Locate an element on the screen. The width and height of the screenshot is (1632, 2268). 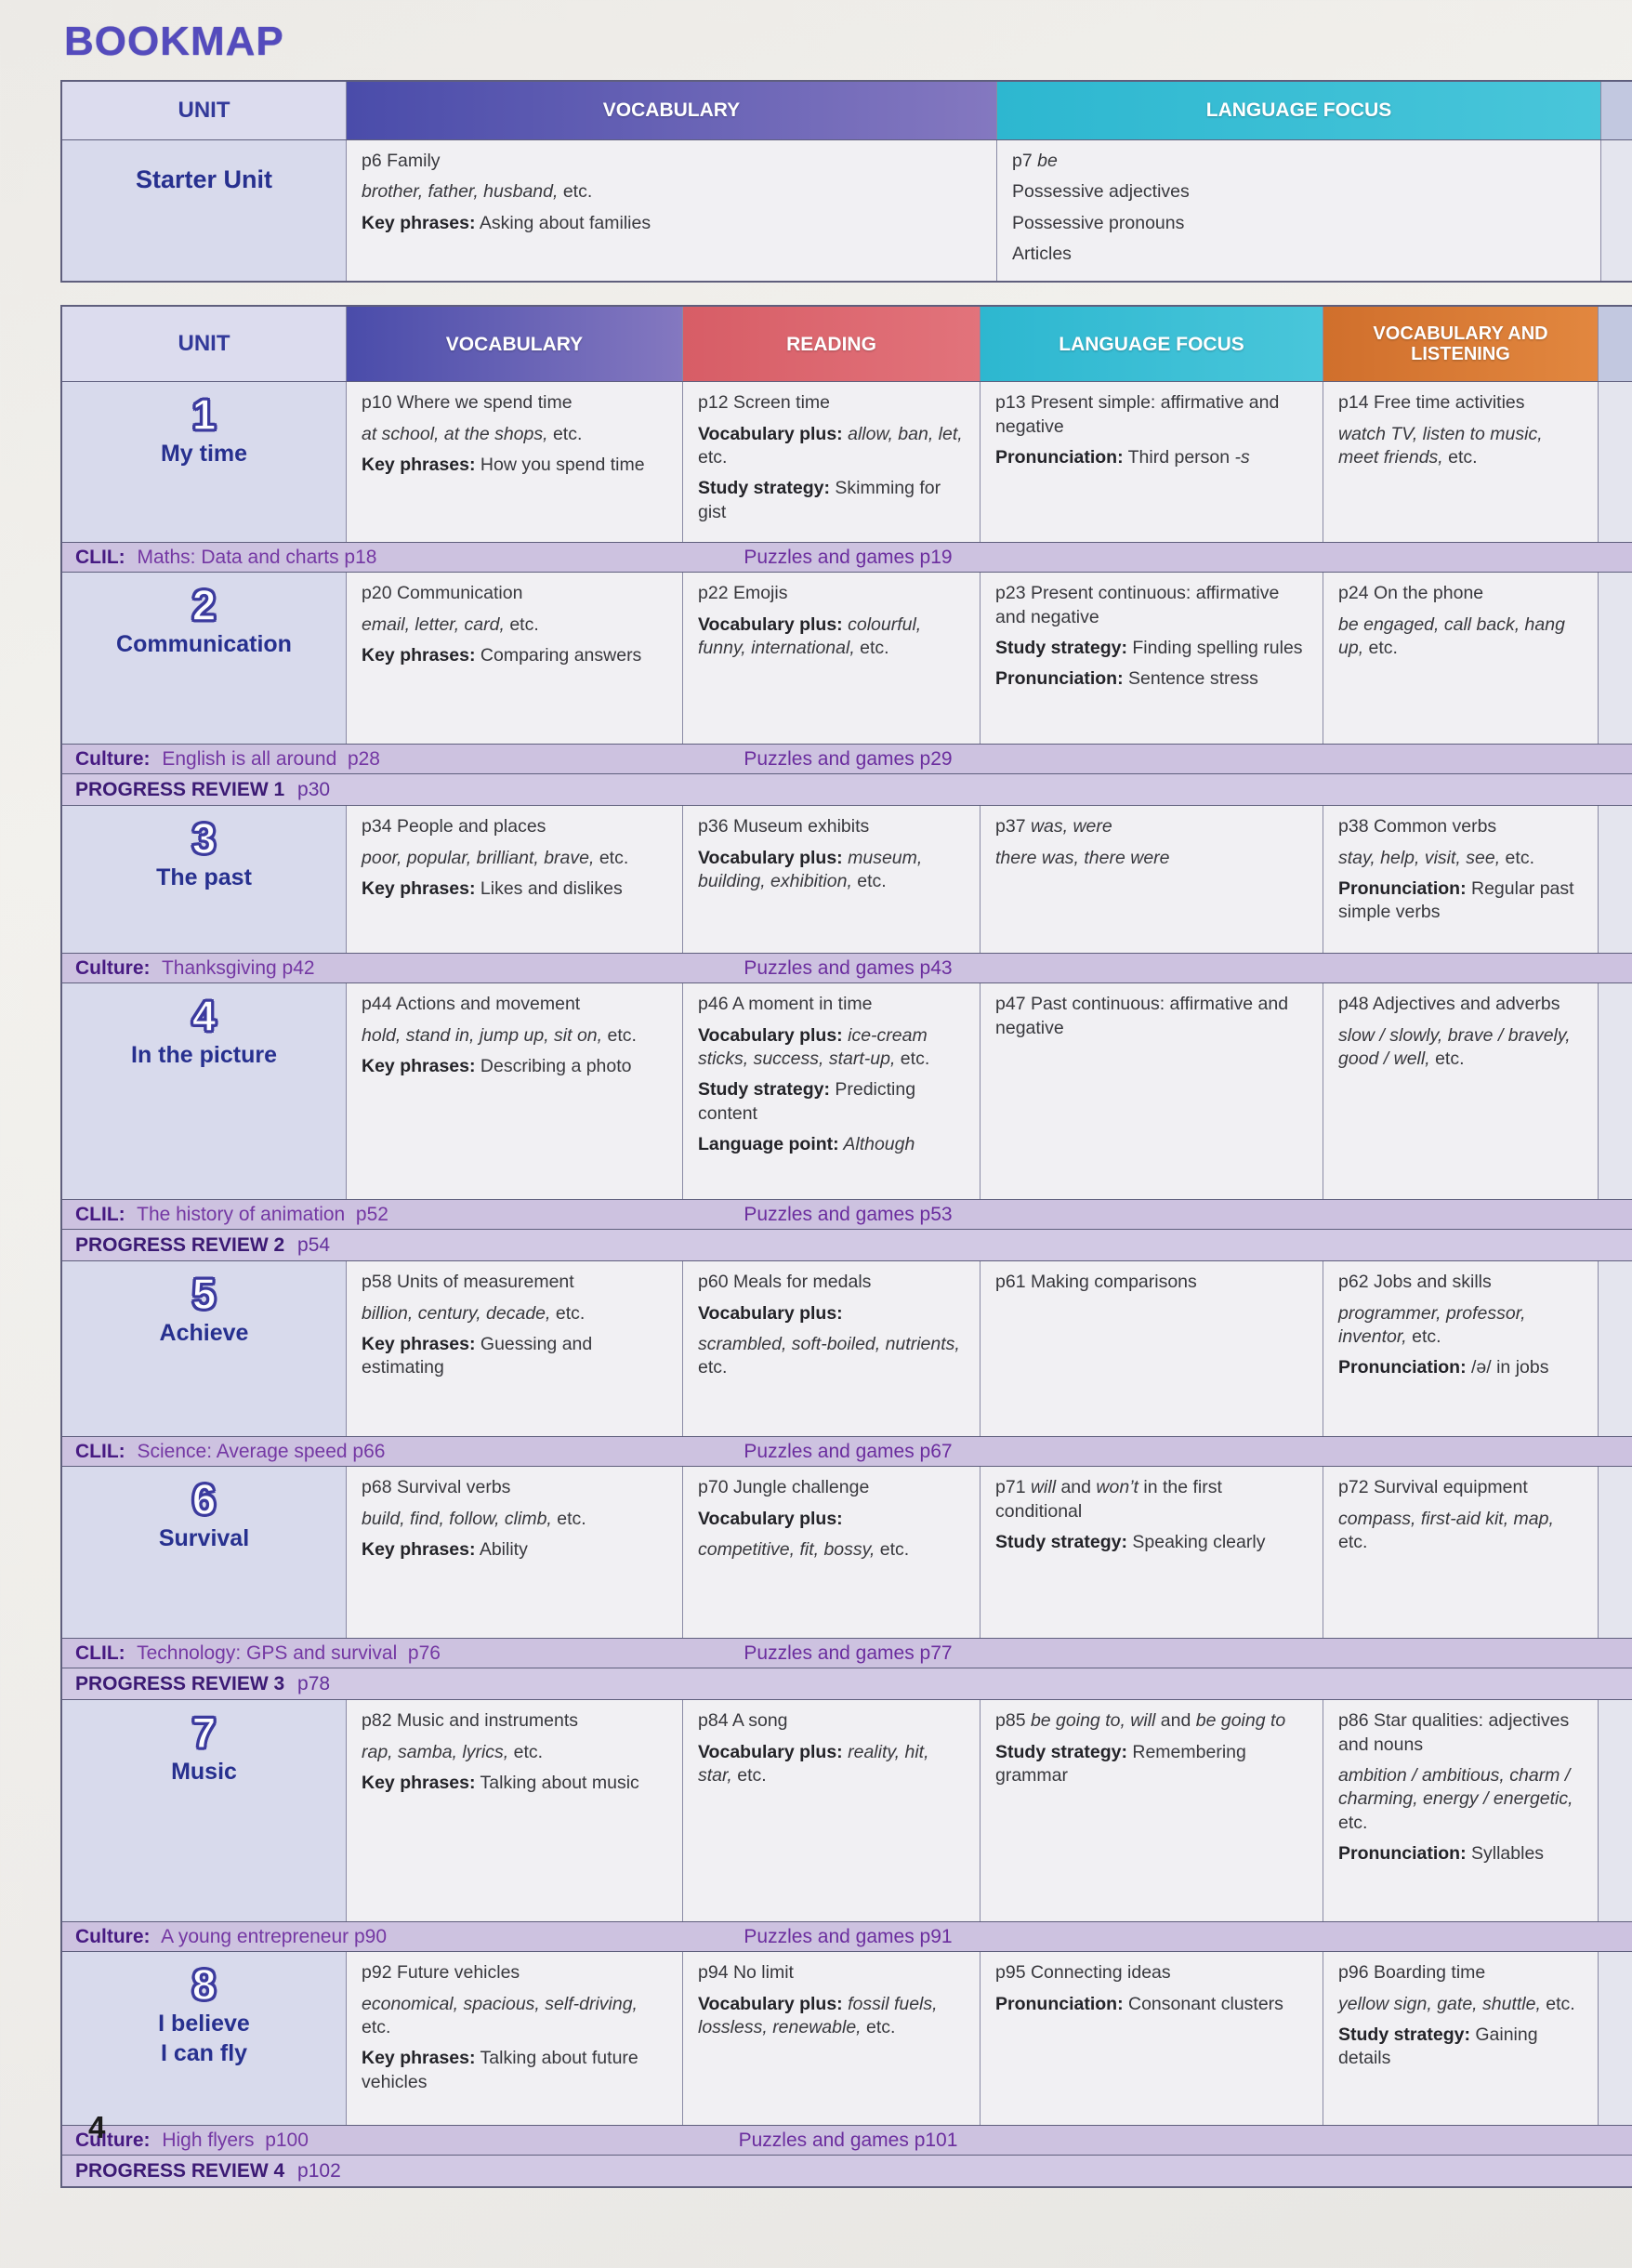
text-line: p85 be going to, will and be going to is located at coordinates (1140, 1721).